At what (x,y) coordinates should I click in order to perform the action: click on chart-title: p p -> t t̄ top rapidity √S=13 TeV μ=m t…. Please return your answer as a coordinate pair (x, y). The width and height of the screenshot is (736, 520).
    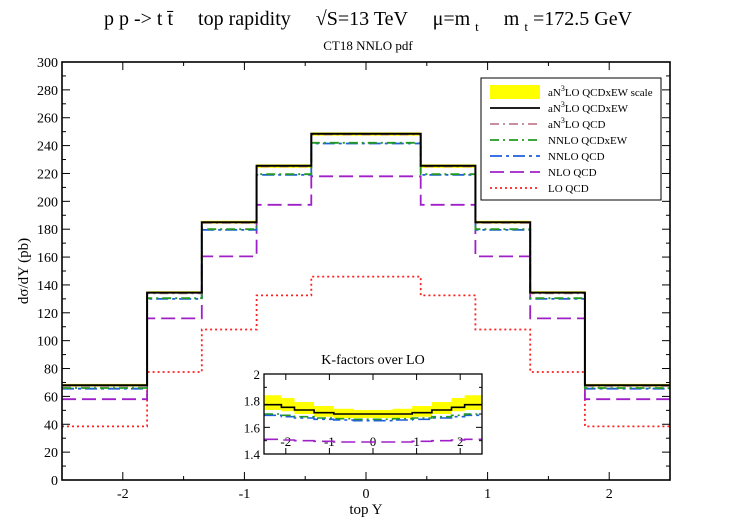
    Looking at the image, I should click on (368, 22).